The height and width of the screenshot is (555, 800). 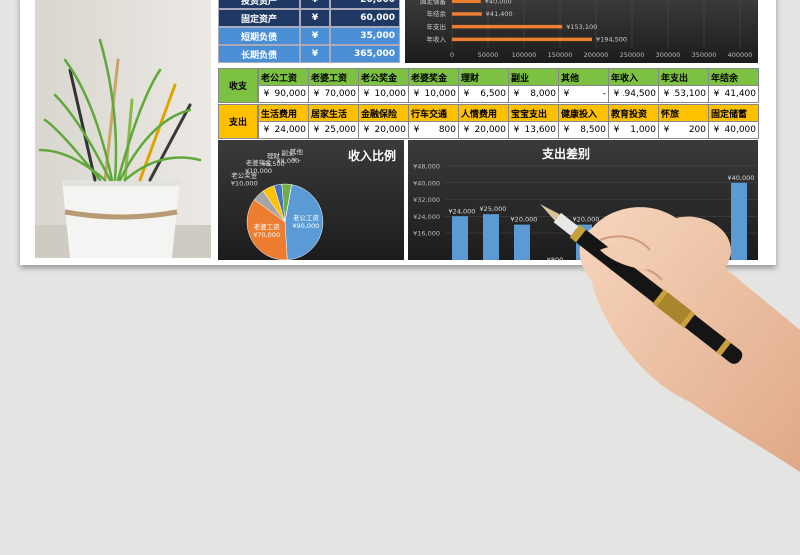 I want to click on asset-label: 长期负债, so click(x=259, y=54).